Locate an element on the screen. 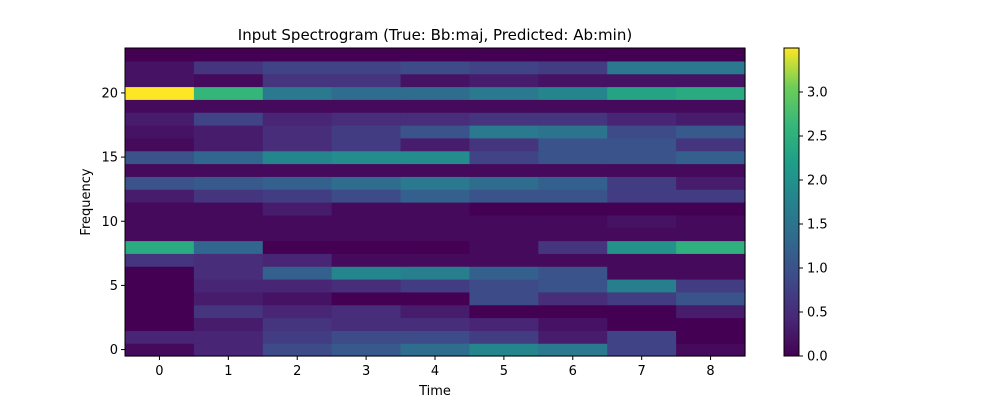 Image resolution: width=1000 pixels, height=404 pixels. x-tick-label: 6 is located at coordinates (573, 371).